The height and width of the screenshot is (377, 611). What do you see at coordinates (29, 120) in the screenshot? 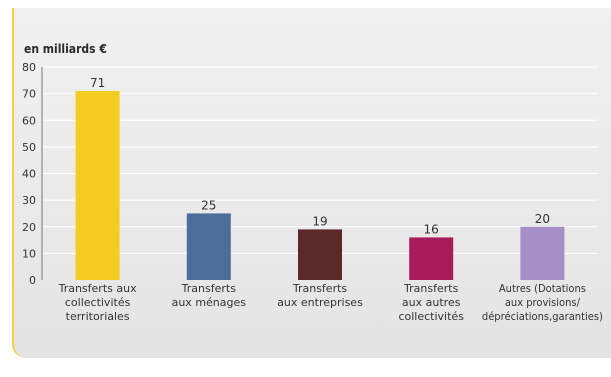
I see `y-tick-label: 60` at bounding box center [29, 120].